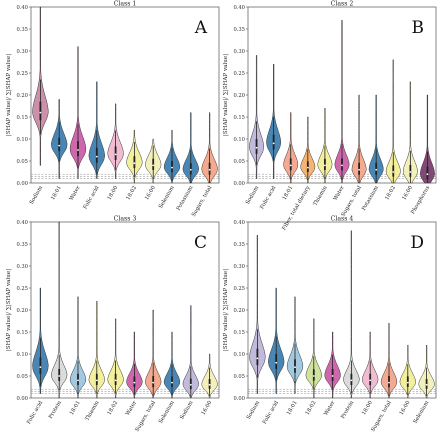 This screenshot has height=434, width=440. I want to click on panel-title: Class 1, so click(125, 4).